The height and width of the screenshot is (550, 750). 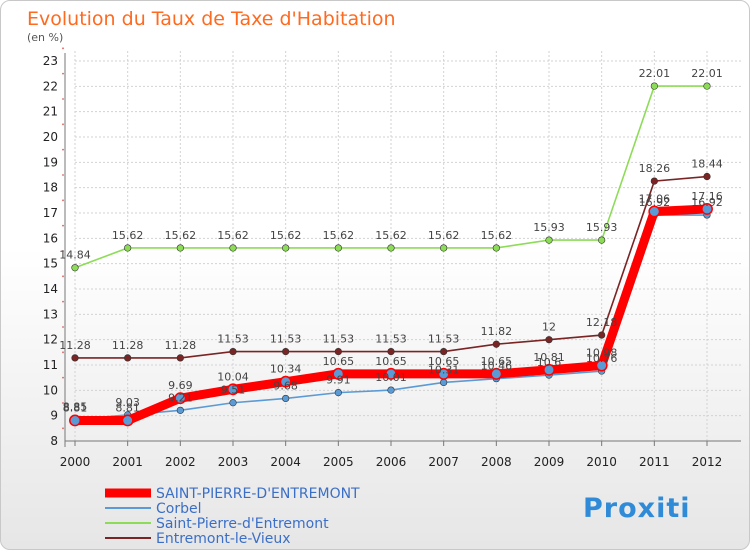 I want to click on y-tick-label: 20, so click(x=50, y=137).